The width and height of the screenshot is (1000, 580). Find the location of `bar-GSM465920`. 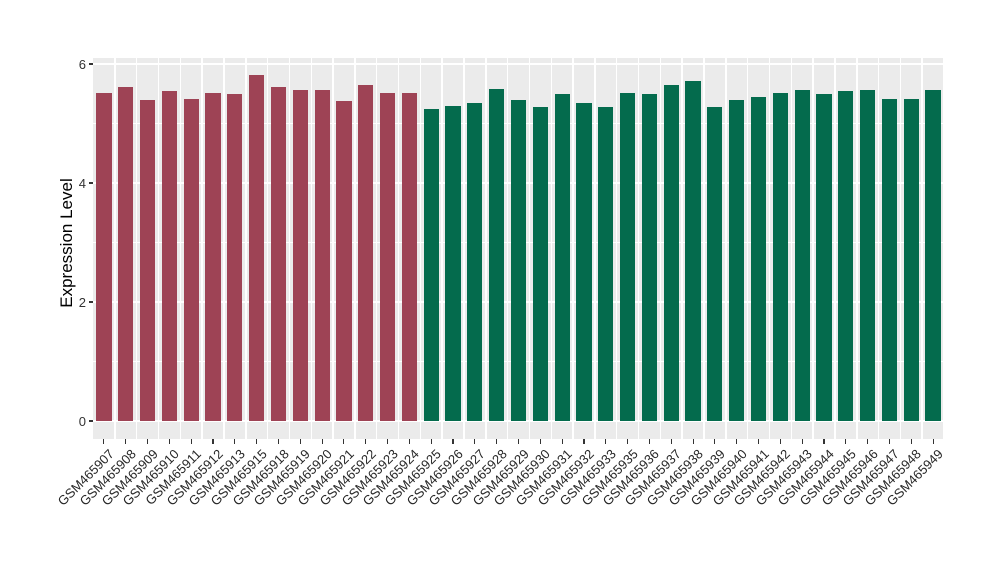

bar-GSM465920 is located at coordinates (322, 255).